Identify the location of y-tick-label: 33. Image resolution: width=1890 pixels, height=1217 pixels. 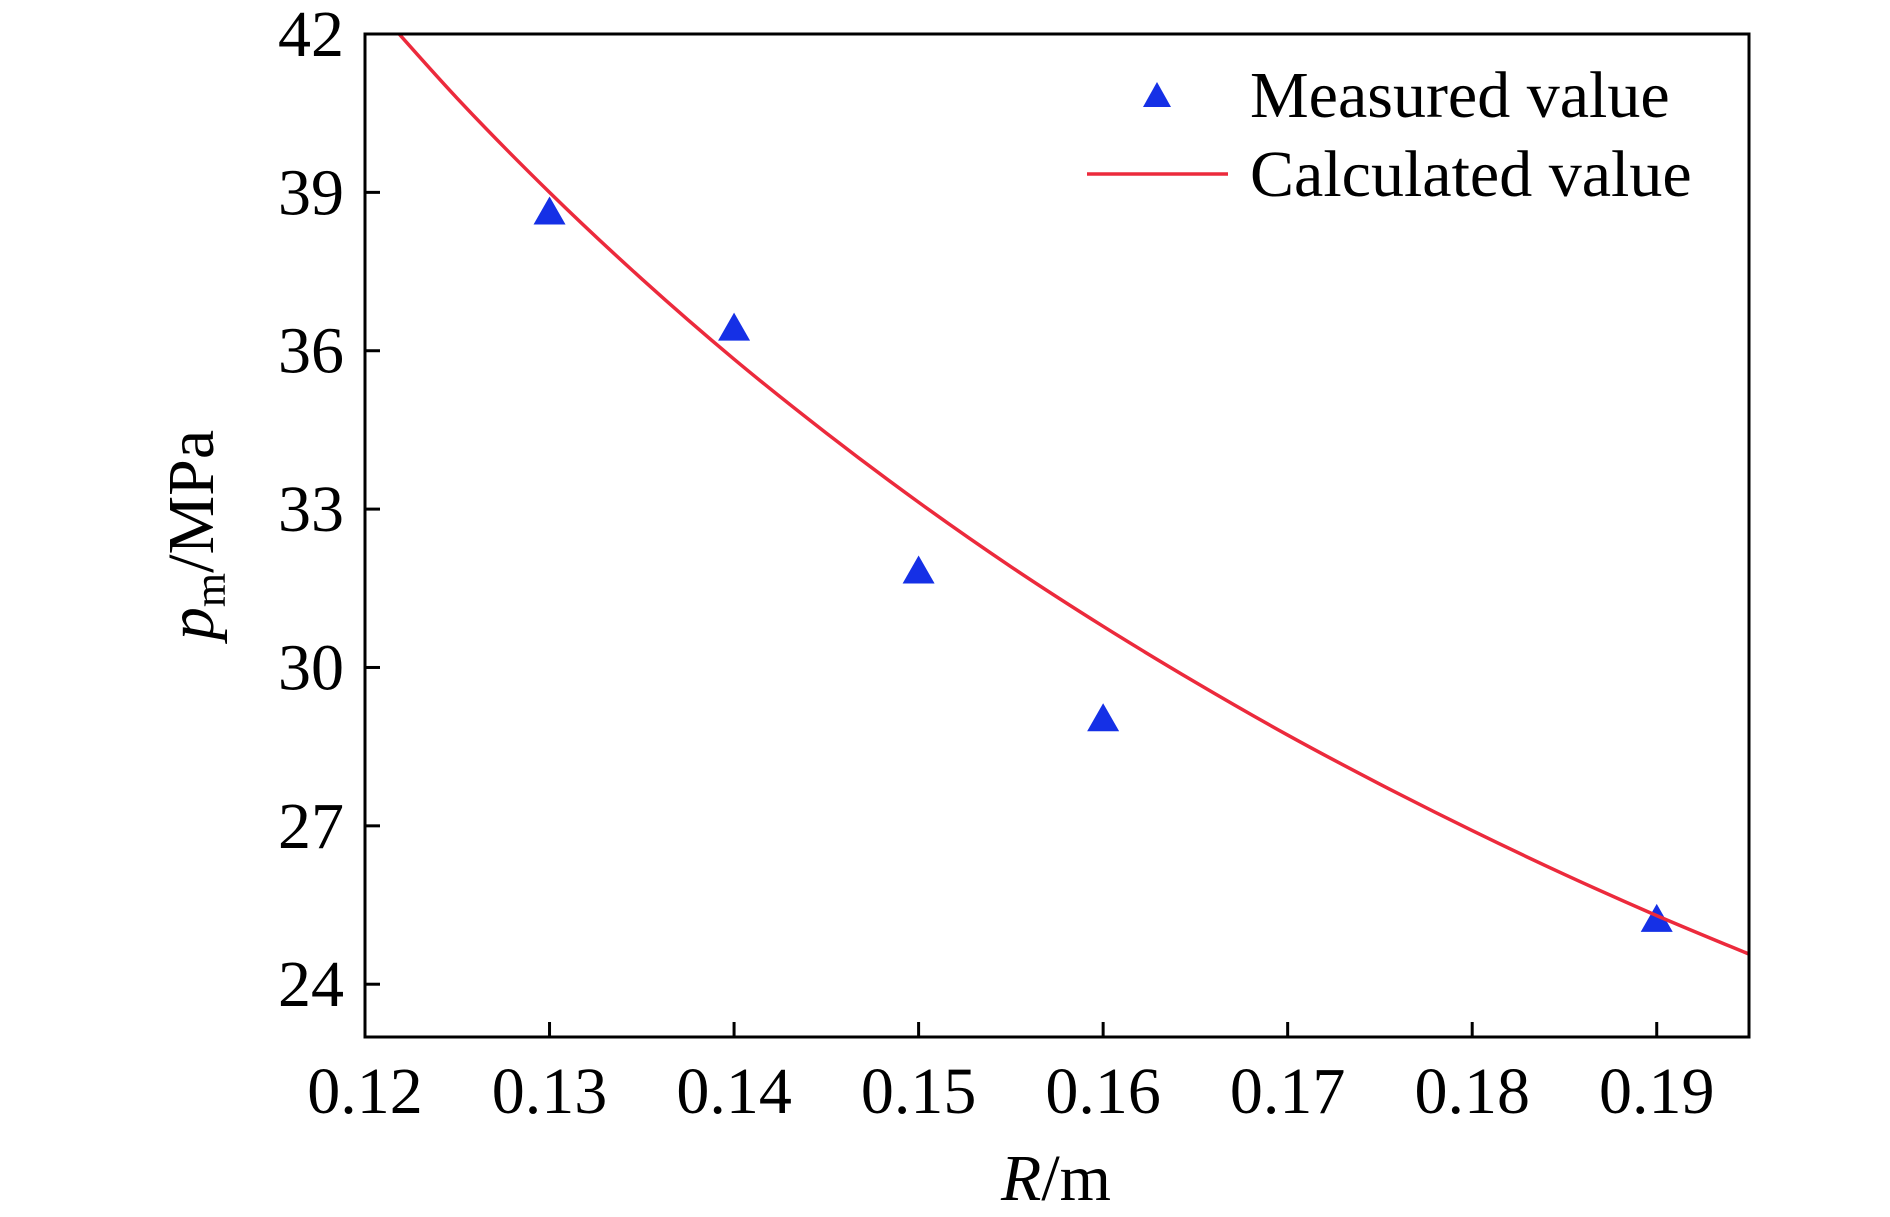
(311, 509).